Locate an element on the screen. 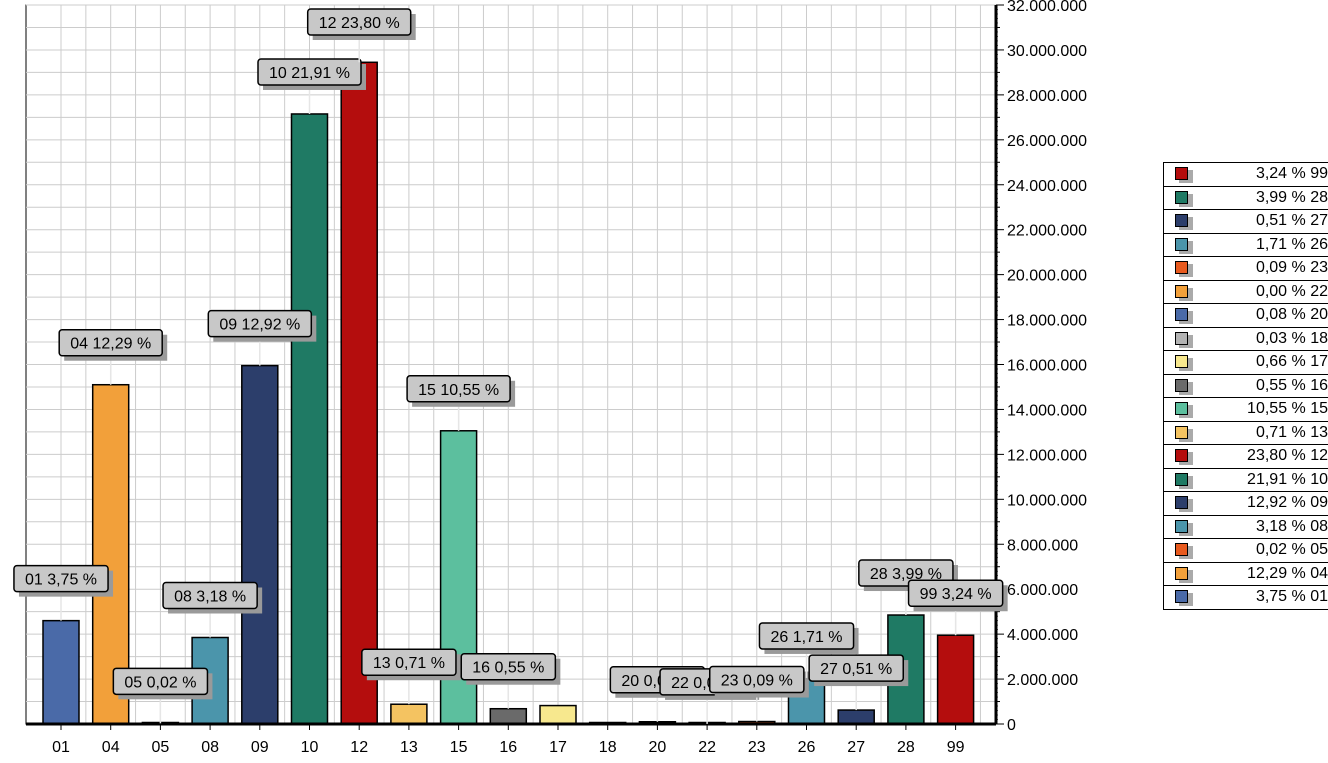 The image size is (1328, 763). legend-entry: 21,91 % 10 is located at coordinates (1246, 480).